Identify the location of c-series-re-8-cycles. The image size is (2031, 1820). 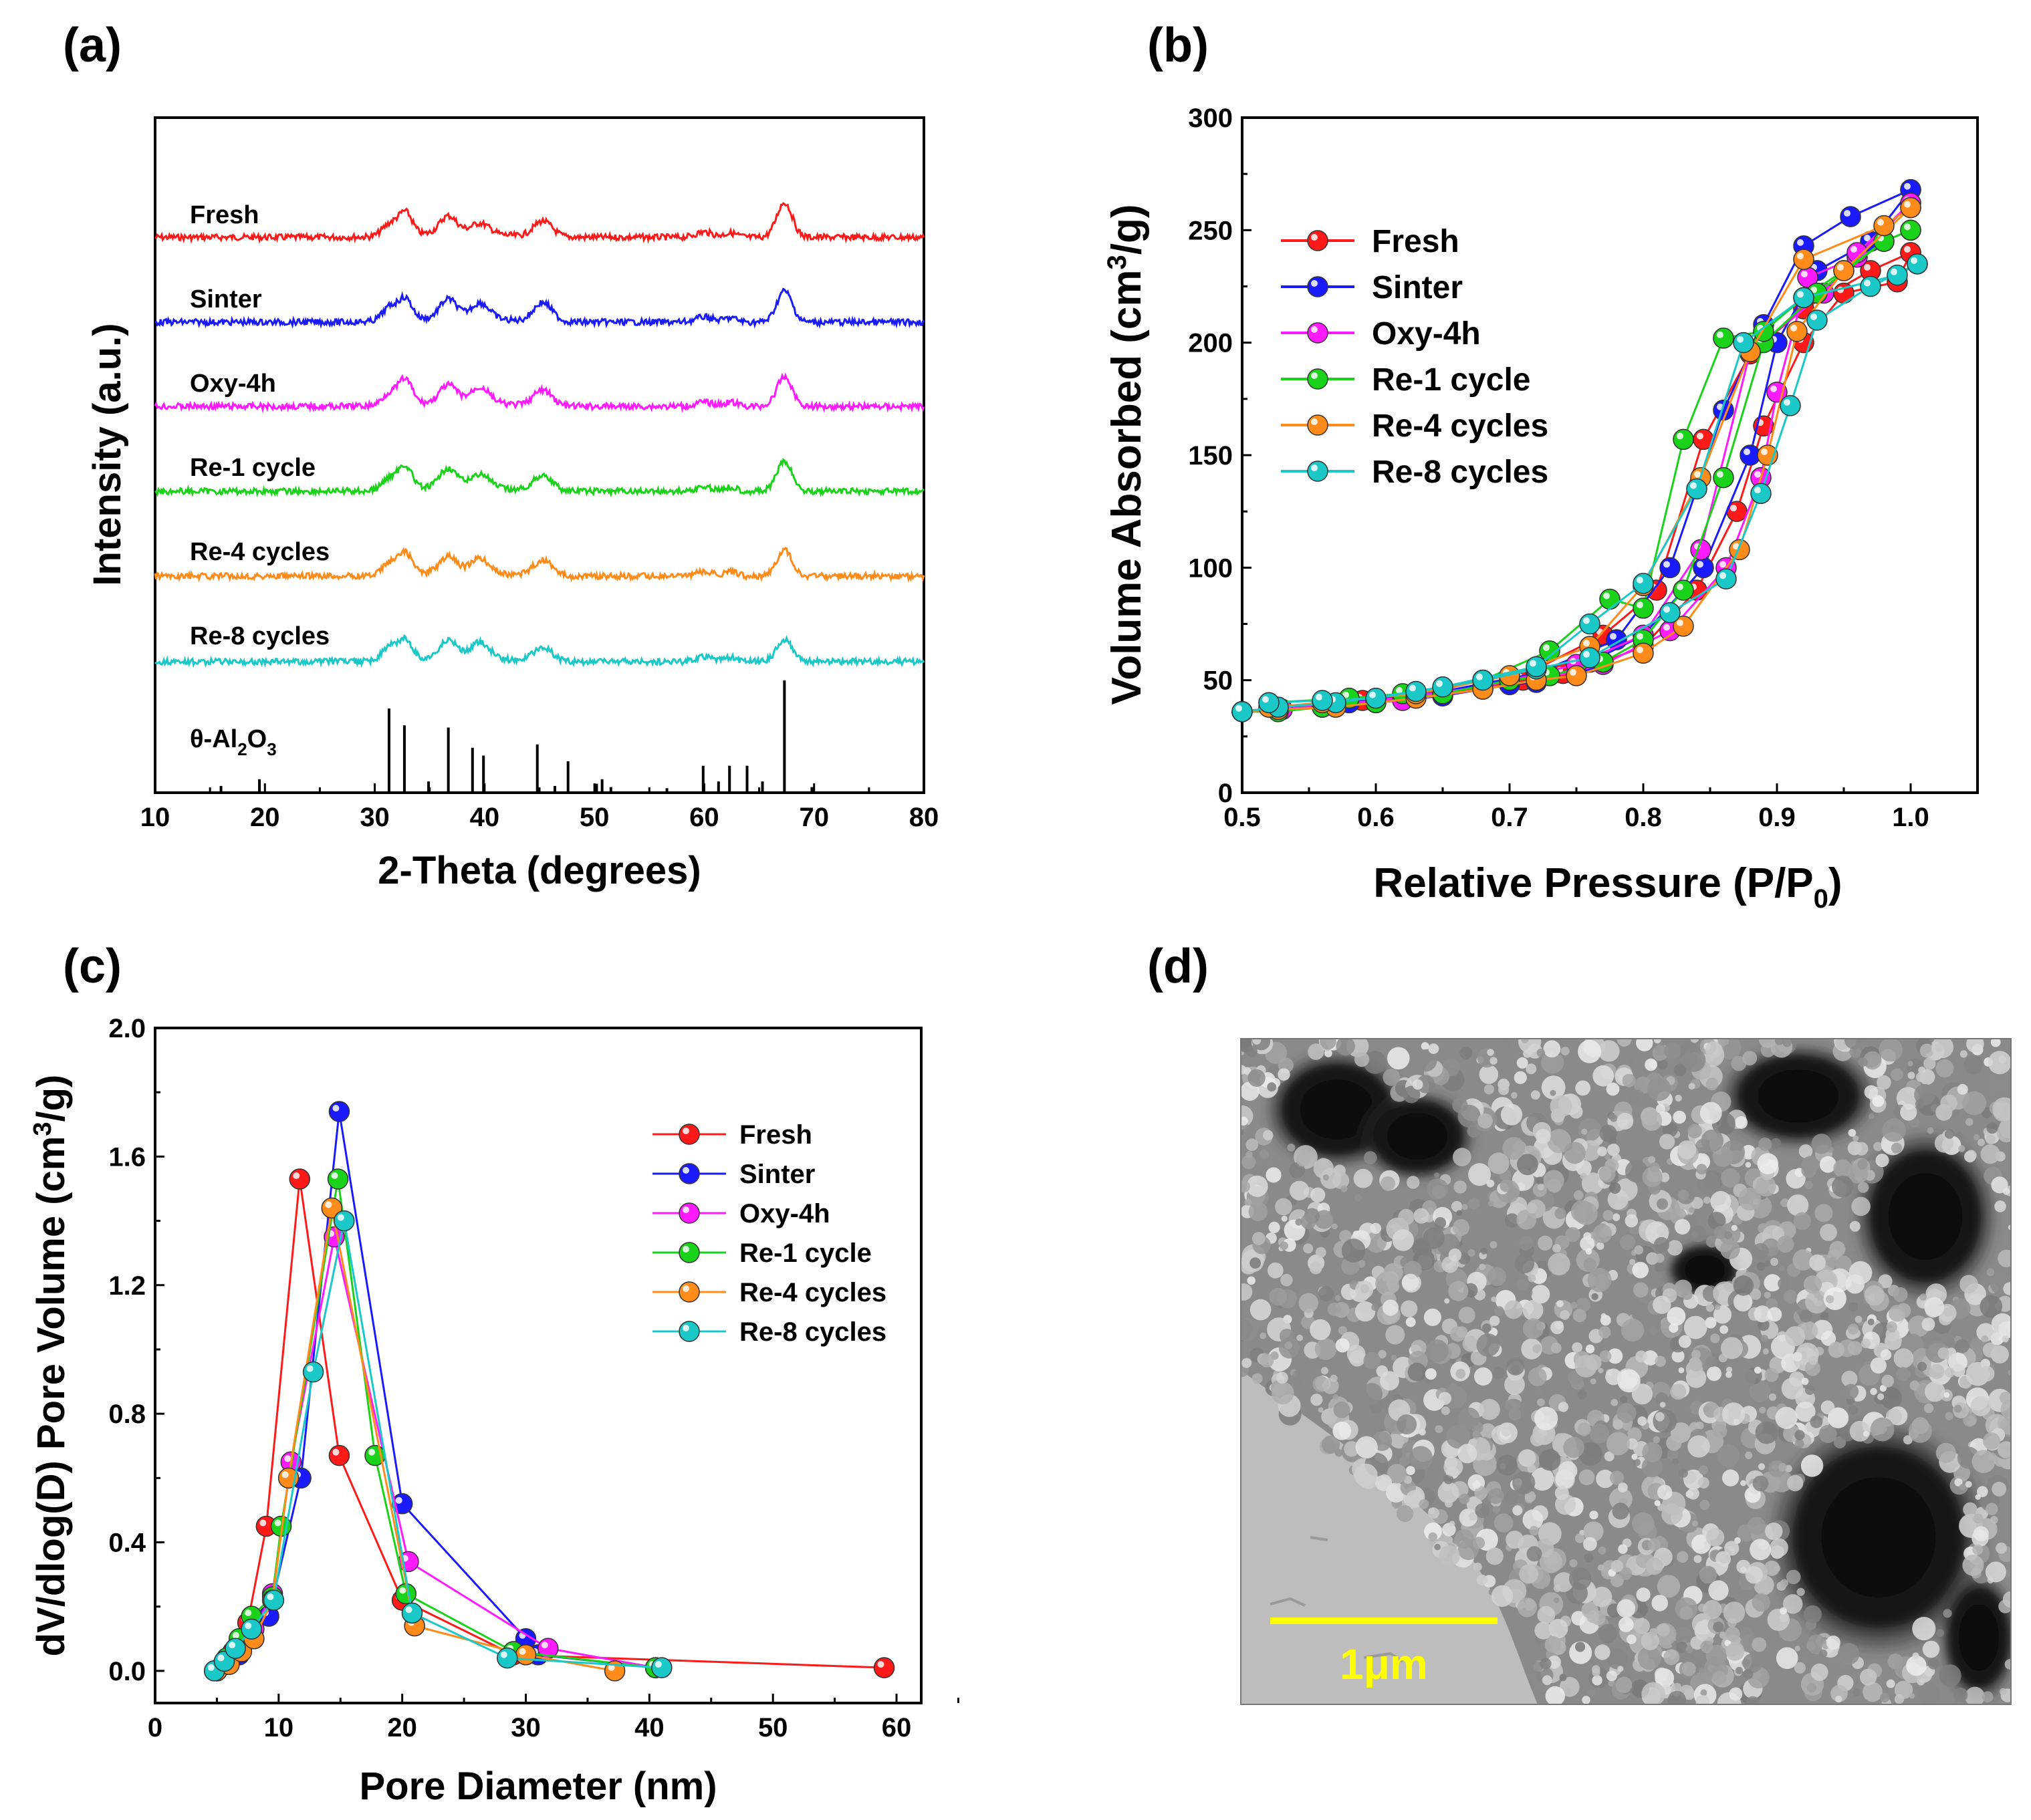
(438, 1446).